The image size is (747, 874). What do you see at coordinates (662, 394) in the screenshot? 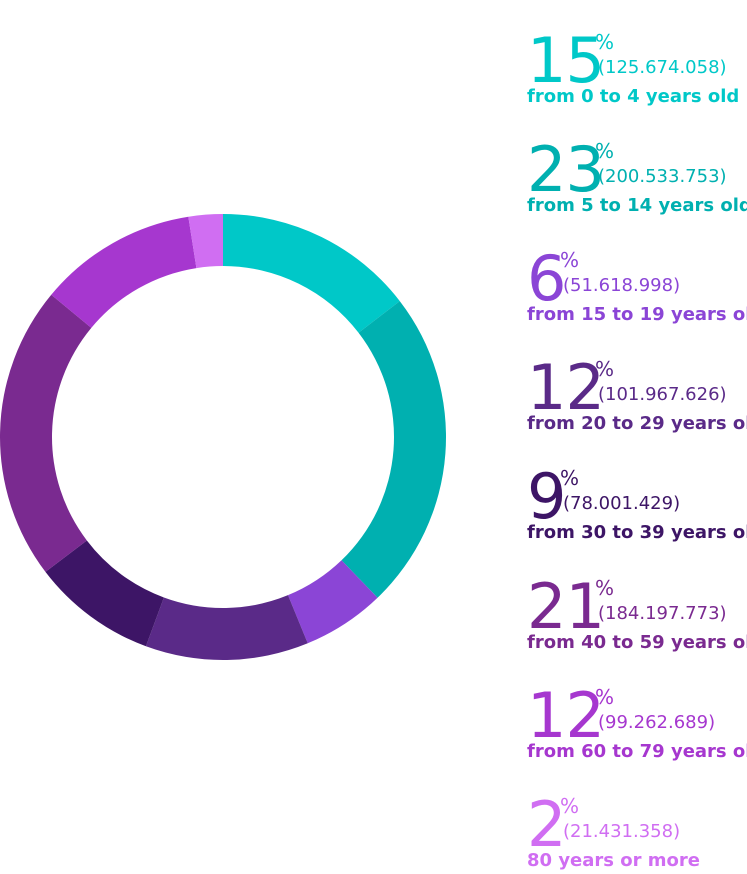
I see `population-count: (101.967.626)` at bounding box center [662, 394].